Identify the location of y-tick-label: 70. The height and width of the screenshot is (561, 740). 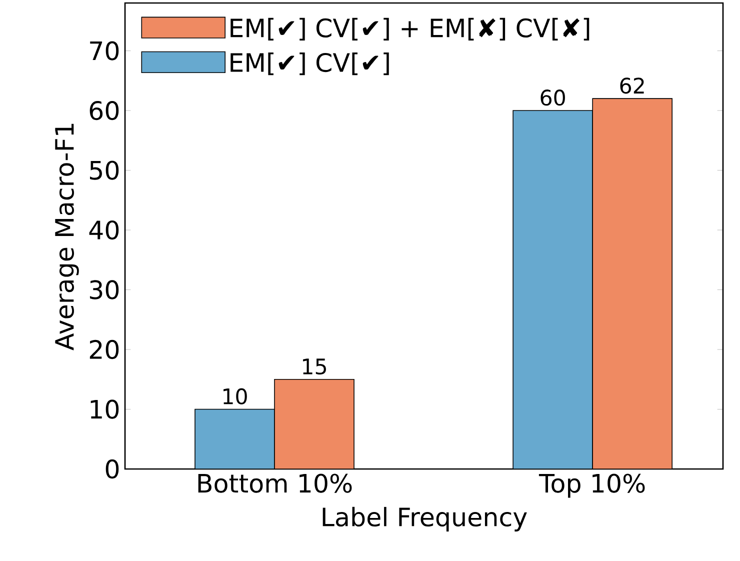
(104, 50).